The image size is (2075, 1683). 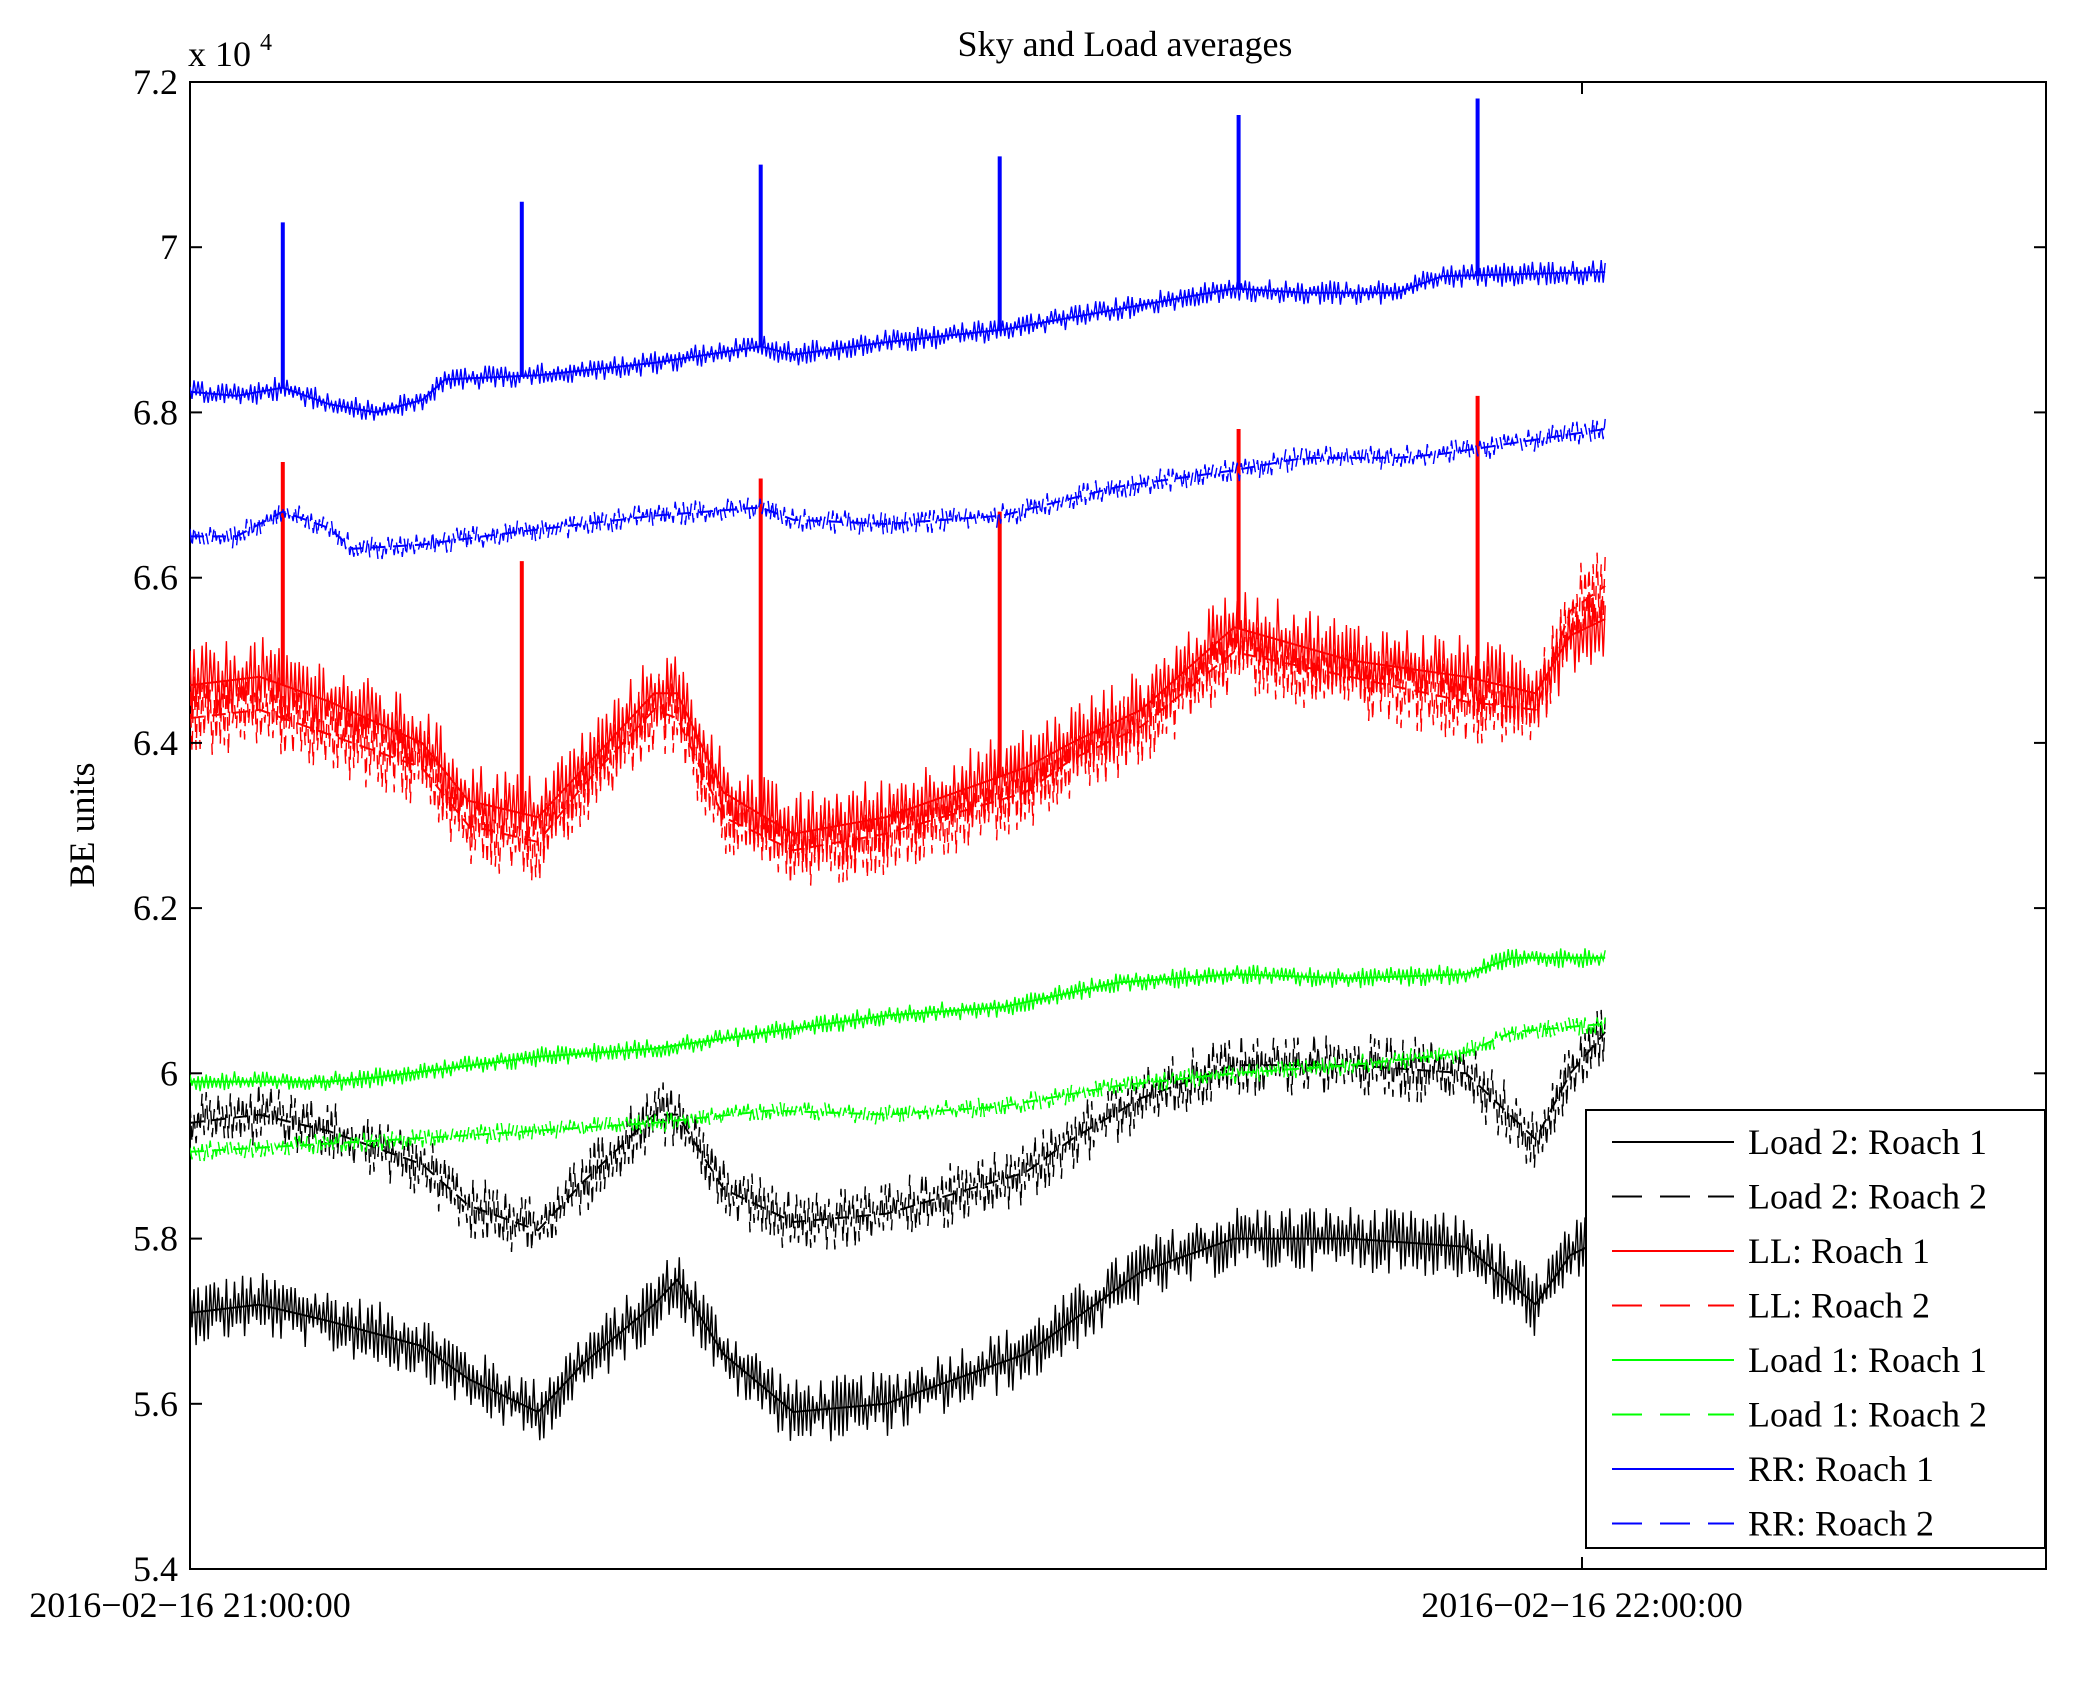 I want to click on y-tick-label: 7.2, so click(x=155, y=82).